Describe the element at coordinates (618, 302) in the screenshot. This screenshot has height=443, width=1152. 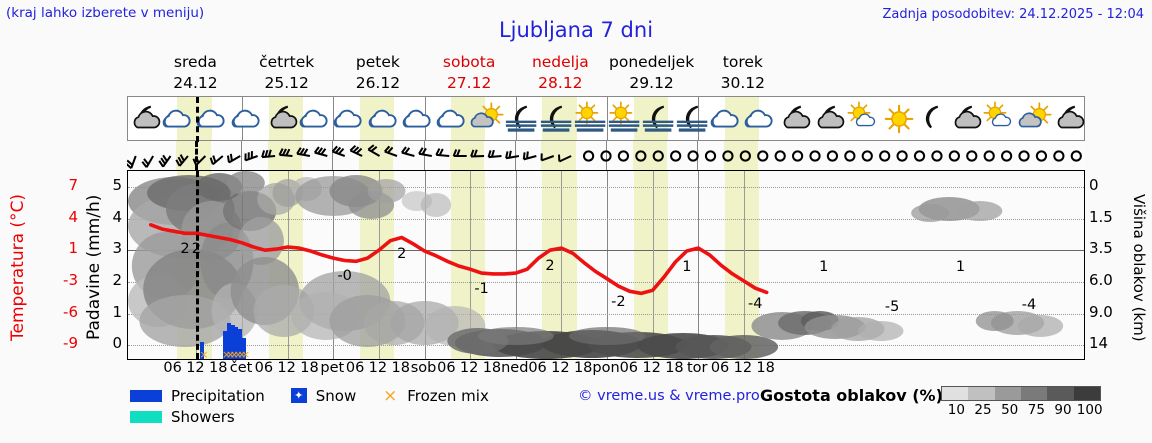
I see `temperature-point-label: -2` at that location.